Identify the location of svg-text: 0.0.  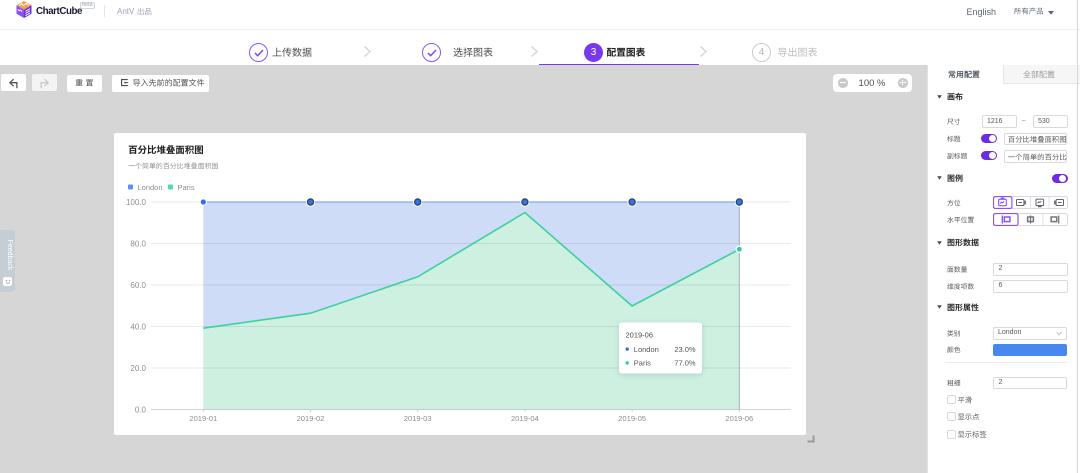
(141, 409).